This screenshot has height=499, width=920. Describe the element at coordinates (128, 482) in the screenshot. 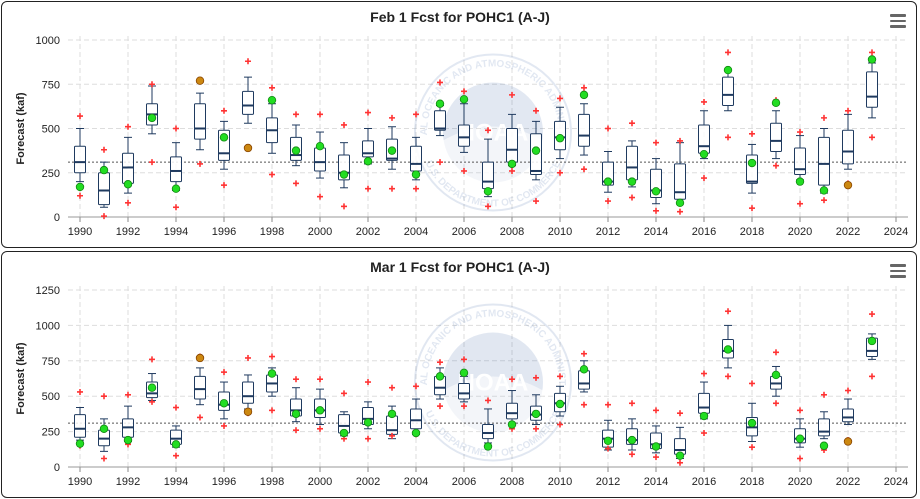

I see `x-tick-label: 1992` at that location.